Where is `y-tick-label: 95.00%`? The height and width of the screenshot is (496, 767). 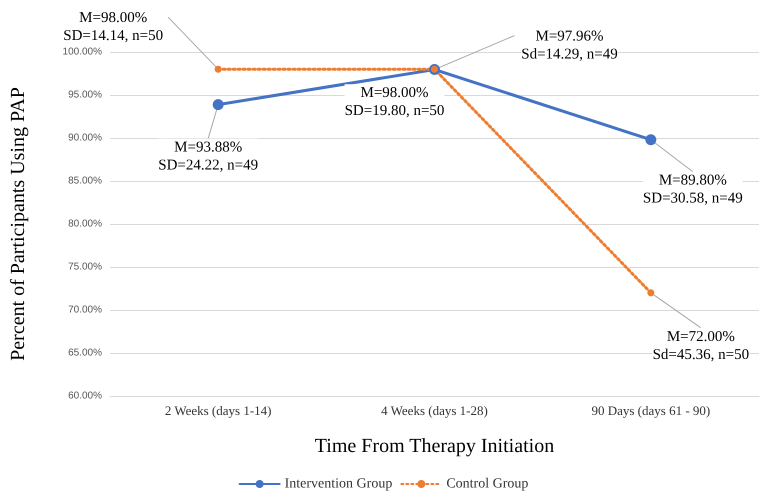 y-tick-label: 95.00% is located at coordinates (85, 95).